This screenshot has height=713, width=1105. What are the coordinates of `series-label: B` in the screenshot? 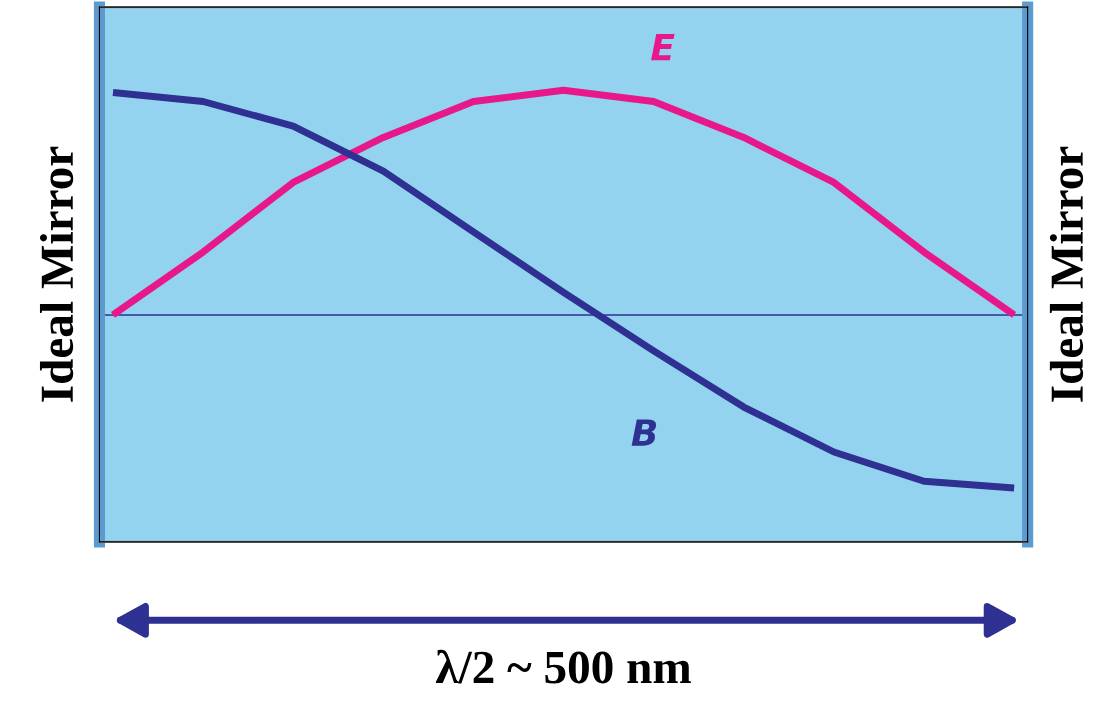 It's located at (644, 432).